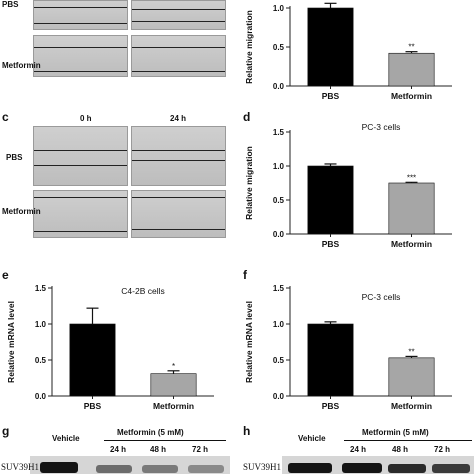 Image resolution: width=474 pixels, height=474 pixels. I want to click on blot-h-band-vehicle, so click(310, 468).